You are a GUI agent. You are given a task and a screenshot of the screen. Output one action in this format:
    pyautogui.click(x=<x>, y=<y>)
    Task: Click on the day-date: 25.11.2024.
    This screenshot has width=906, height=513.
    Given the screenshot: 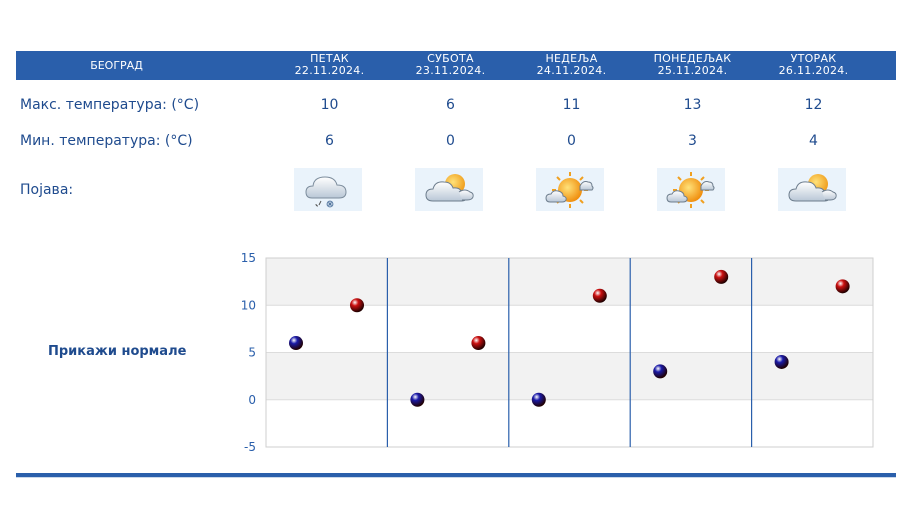 What is the action you would take?
    pyautogui.click(x=692, y=70)
    